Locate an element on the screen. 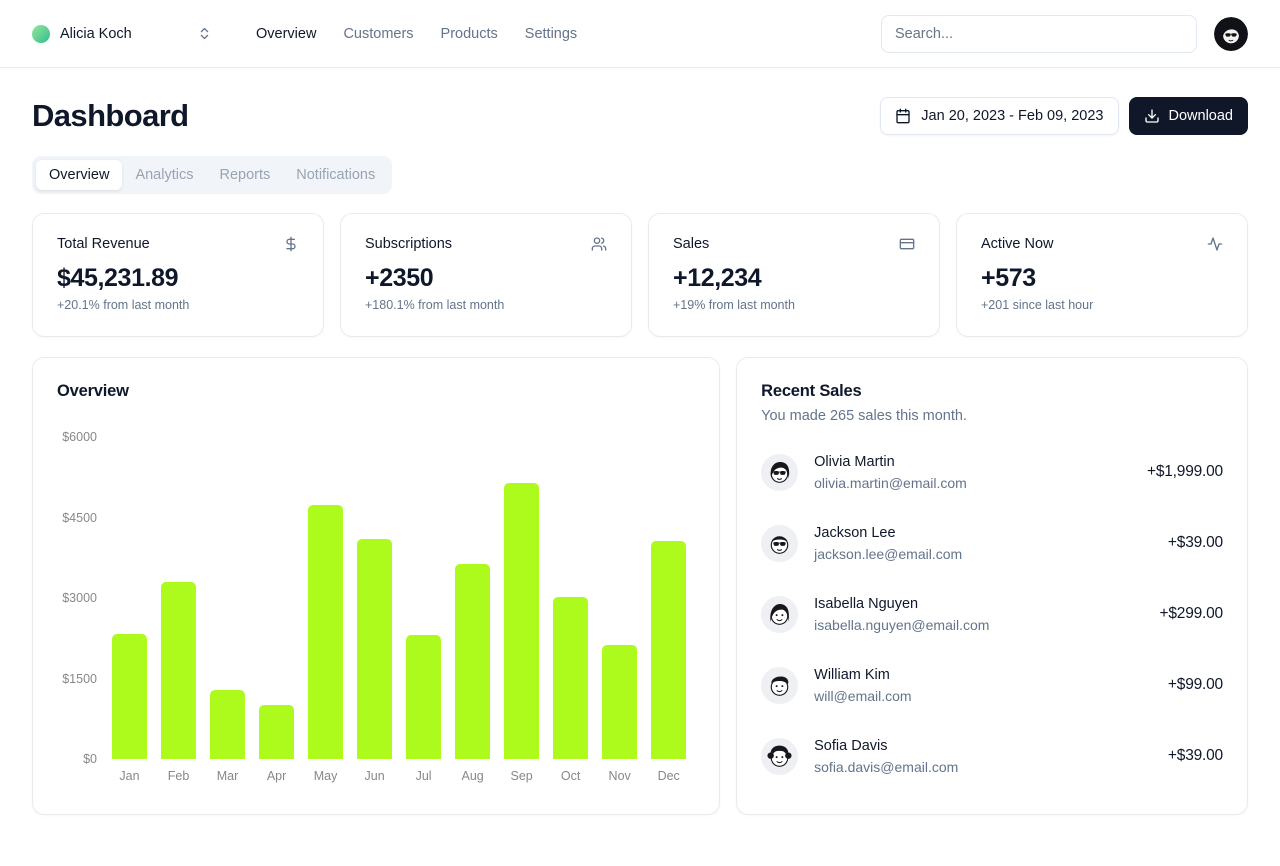 This screenshot has height=866, width=1280. sale-name: Isabella Nguyen is located at coordinates (866, 604).